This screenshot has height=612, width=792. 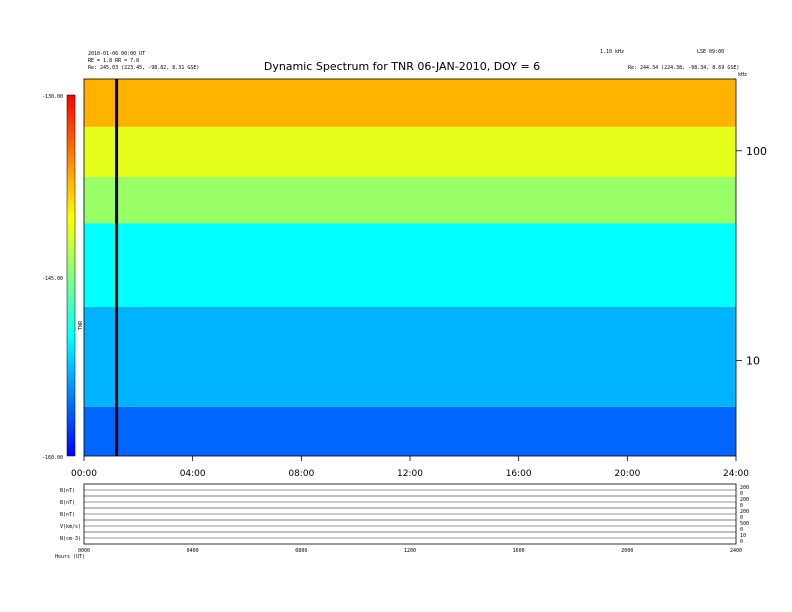 What do you see at coordinates (113, 61) in the screenshot?
I see `header-left-line-2: RE = 1.8 RR = 7.8` at bounding box center [113, 61].